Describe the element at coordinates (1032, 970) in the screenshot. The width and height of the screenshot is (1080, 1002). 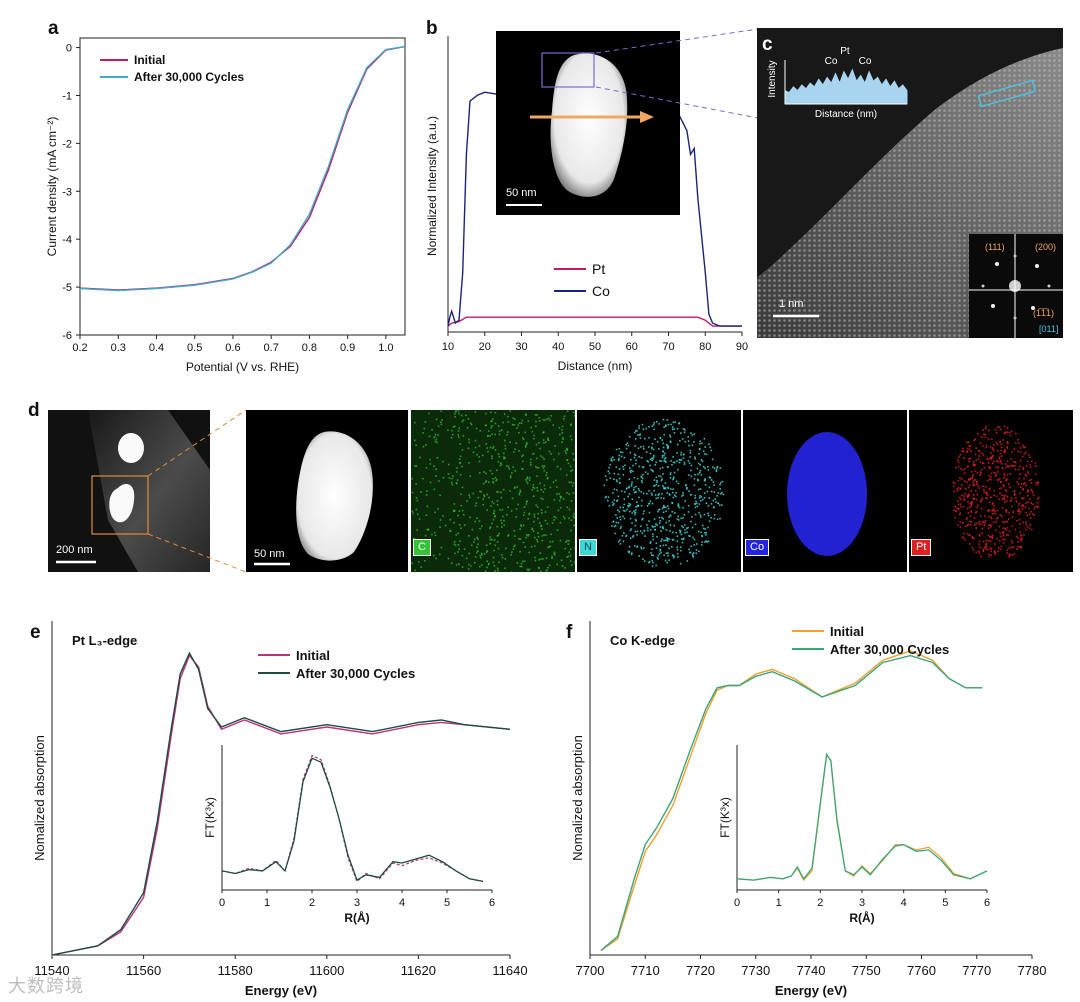
I see `x-tick-label-f: 7780` at that location.